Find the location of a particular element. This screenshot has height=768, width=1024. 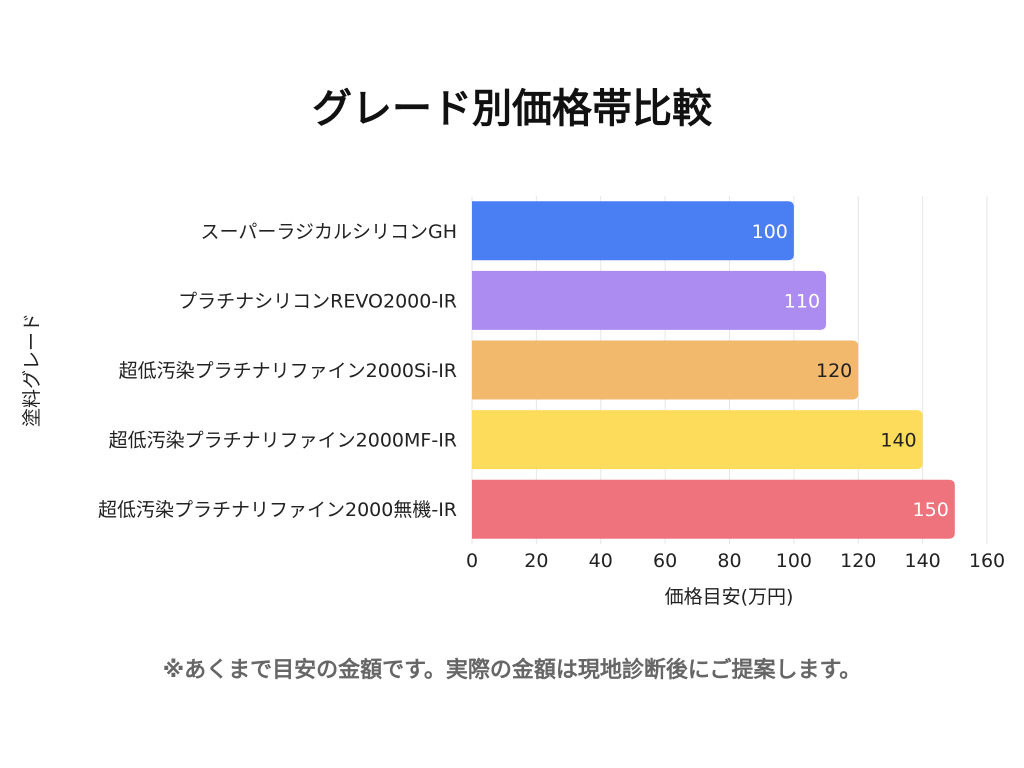

category-label: スーパーラジカルシリコンGH is located at coordinates (329, 232).